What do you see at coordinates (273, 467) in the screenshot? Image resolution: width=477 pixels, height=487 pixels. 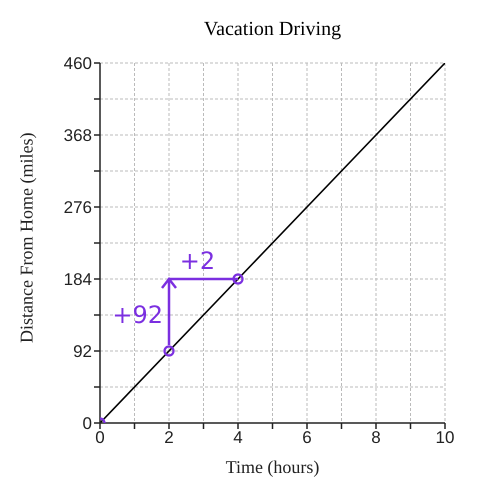 I see `x-axis-title: Time (hours)` at bounding box center [273, 467].